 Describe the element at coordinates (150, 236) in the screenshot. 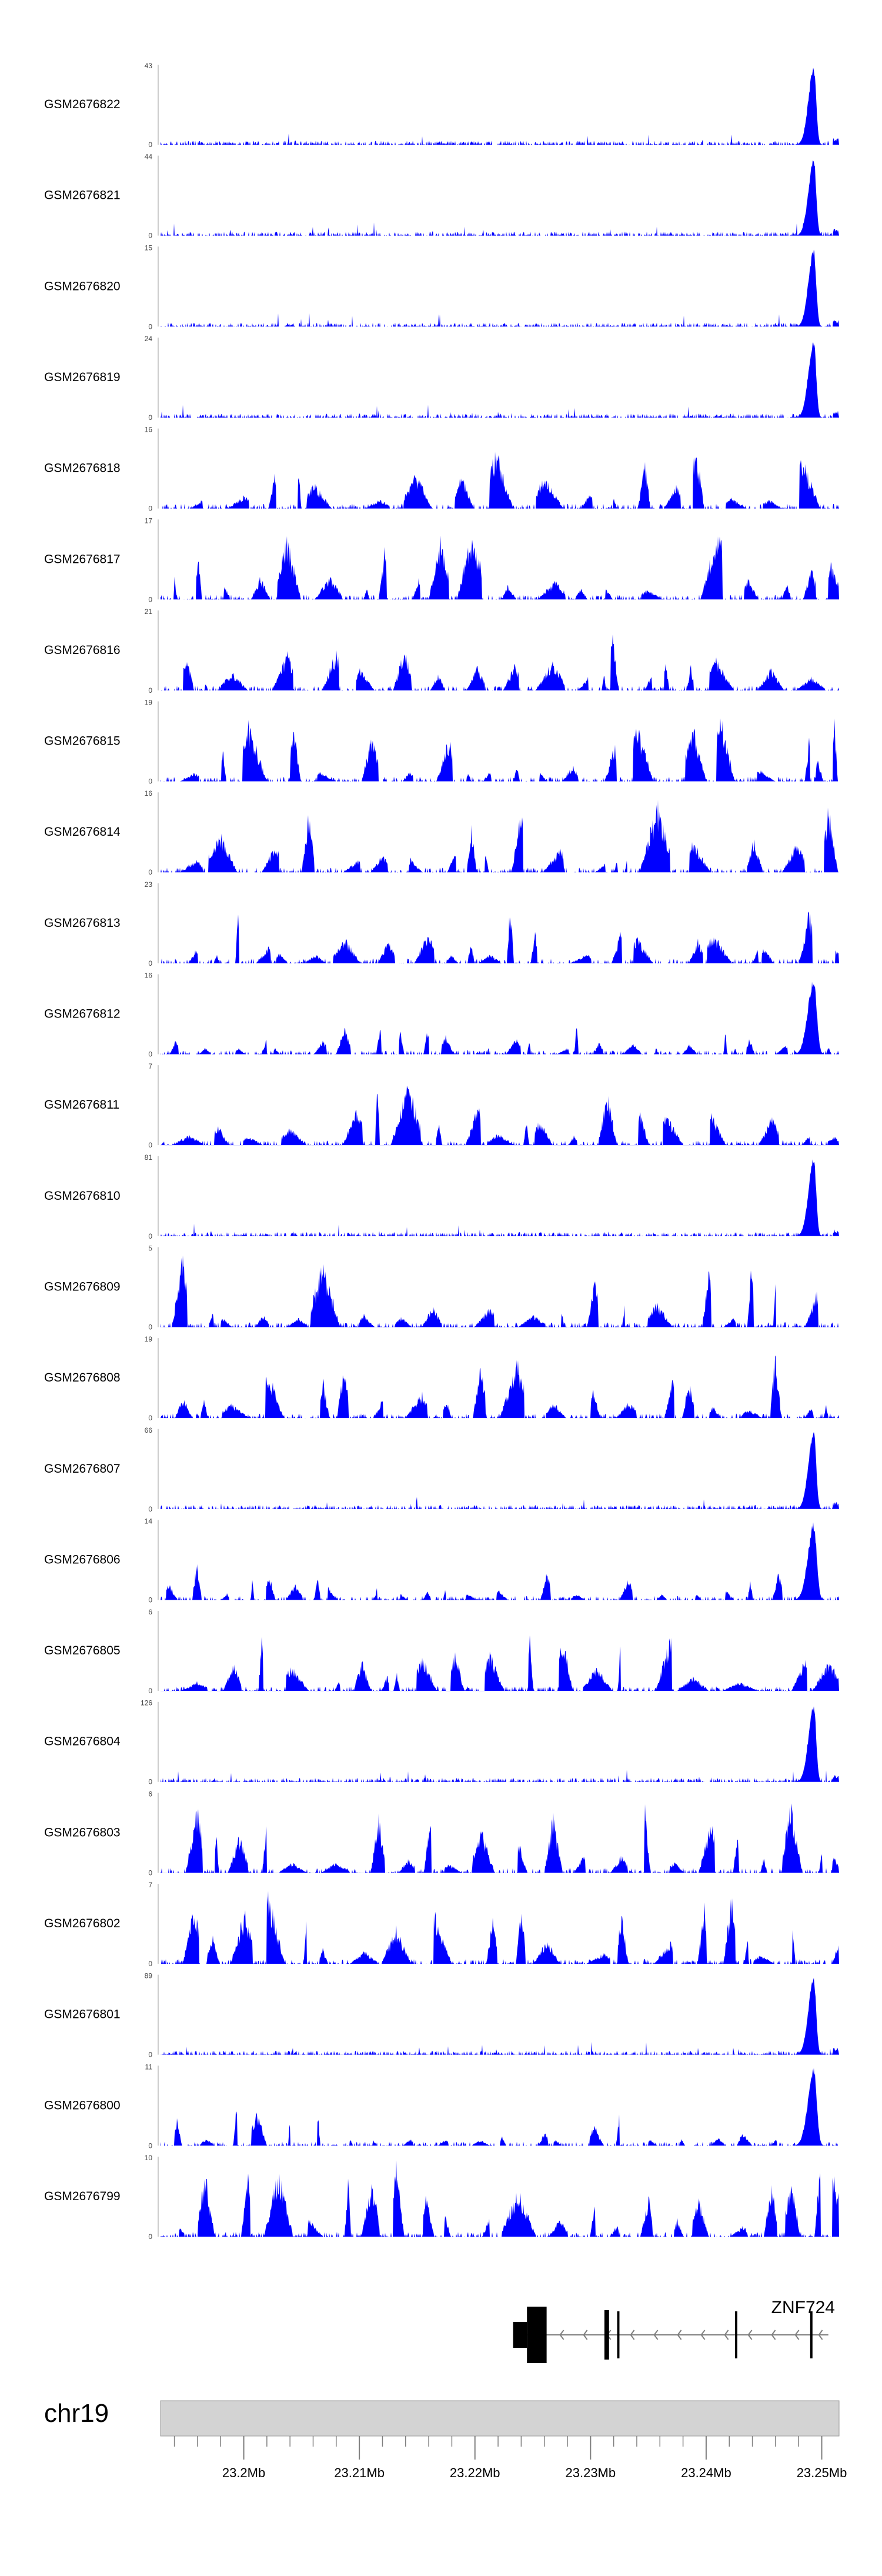

I see `track-ymin-label-GSM2676821: 0` at that location.